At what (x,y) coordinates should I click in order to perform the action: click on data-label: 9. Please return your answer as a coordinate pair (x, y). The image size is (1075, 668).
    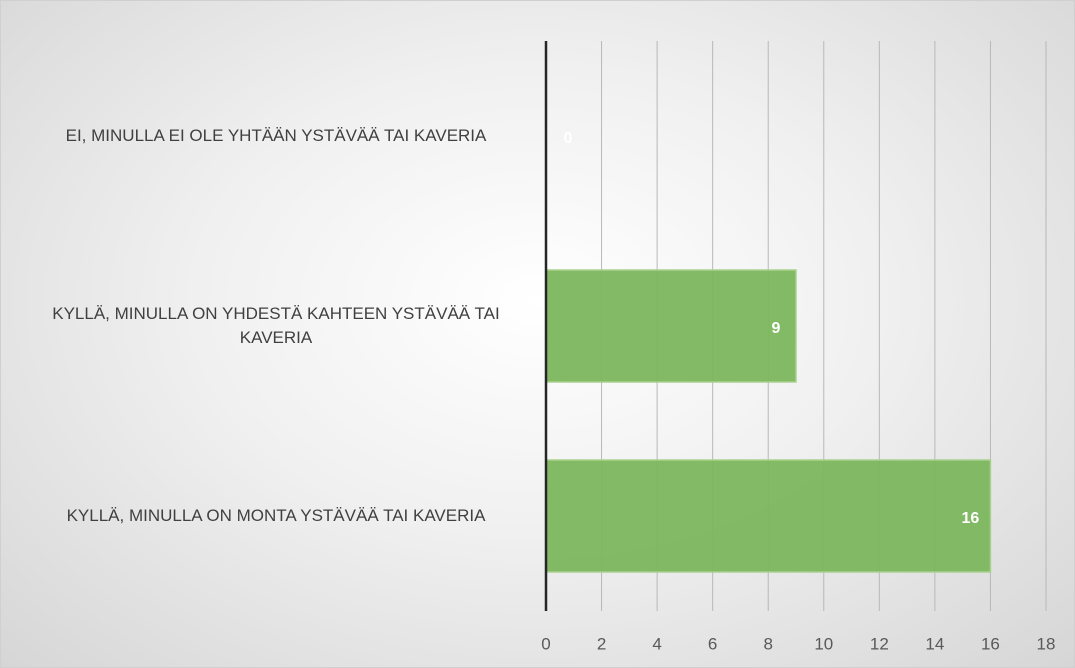
    Looking at the image, I should click on (776, 328).